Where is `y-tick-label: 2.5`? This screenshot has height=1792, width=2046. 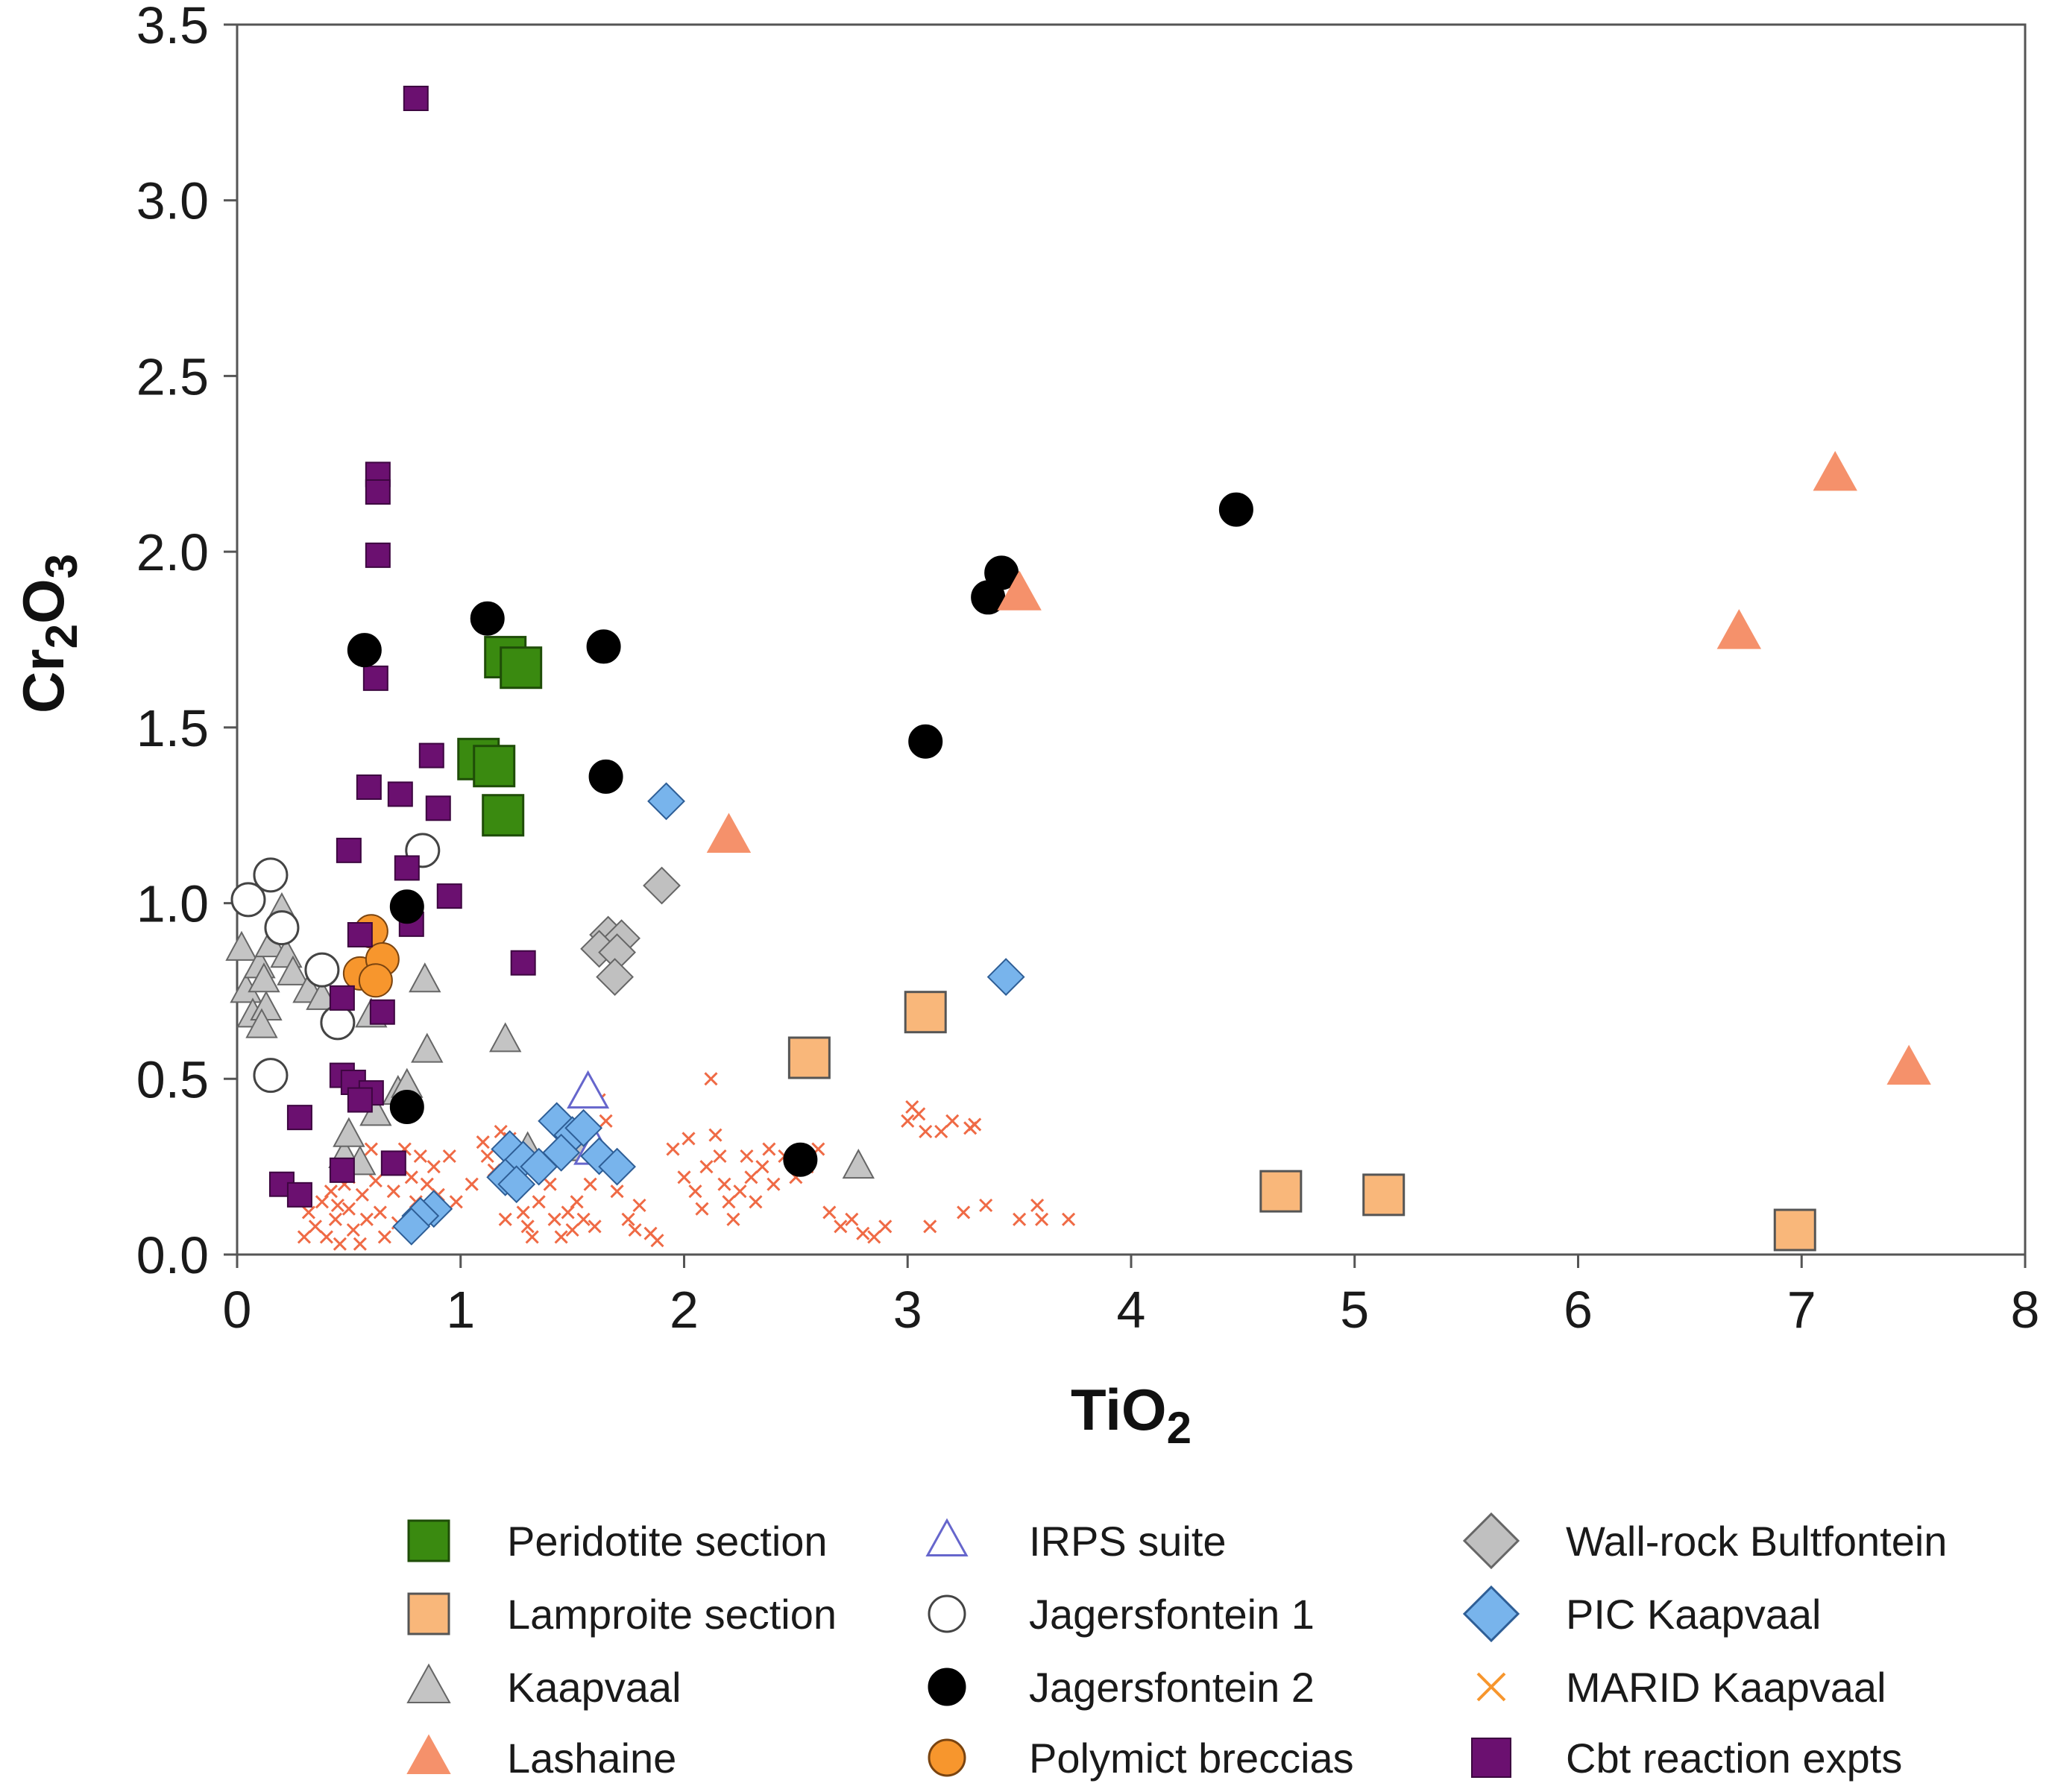 y-tick-label: 2.5 is located at coordinates (172, 376).